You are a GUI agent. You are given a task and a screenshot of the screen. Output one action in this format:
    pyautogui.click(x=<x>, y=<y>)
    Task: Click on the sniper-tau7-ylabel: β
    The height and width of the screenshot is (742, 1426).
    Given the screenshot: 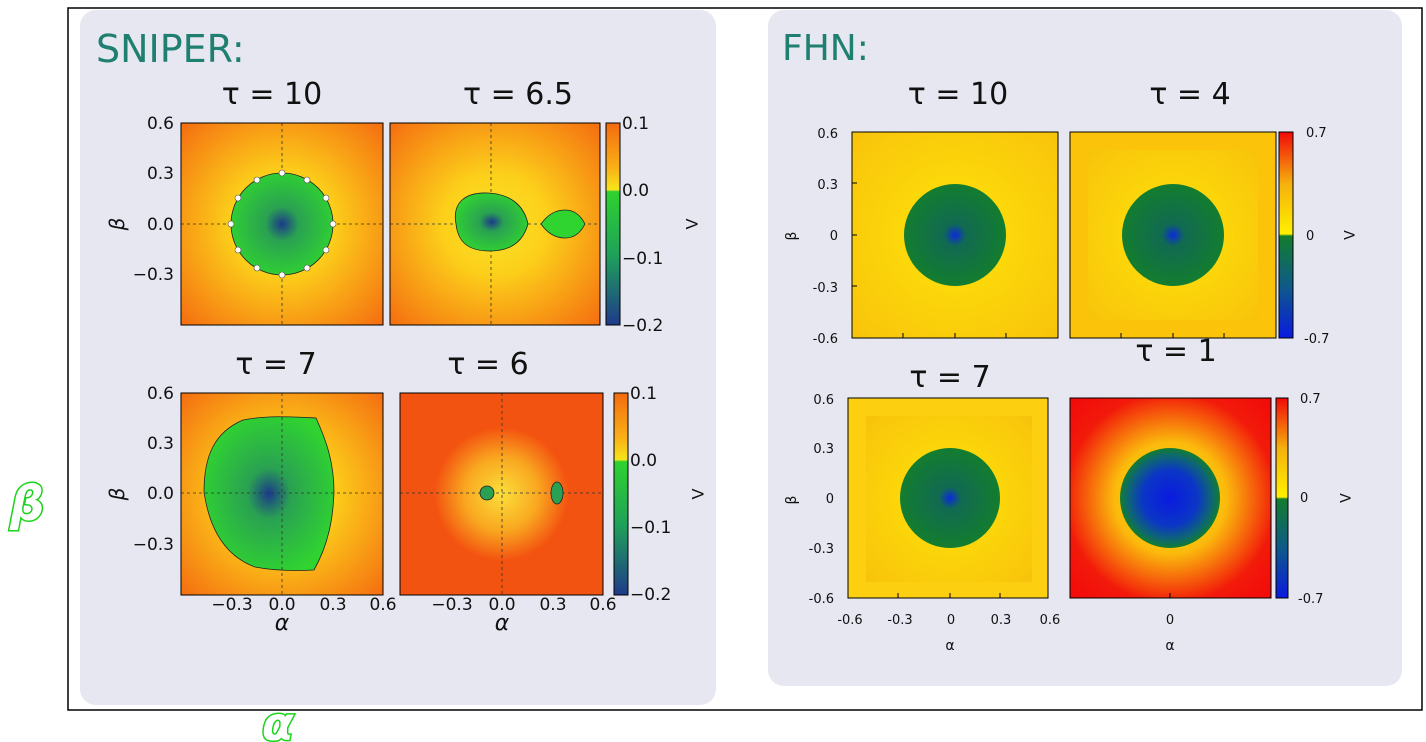 What is the action you would take?
    pyautogui.click(x=117, y=494)
    